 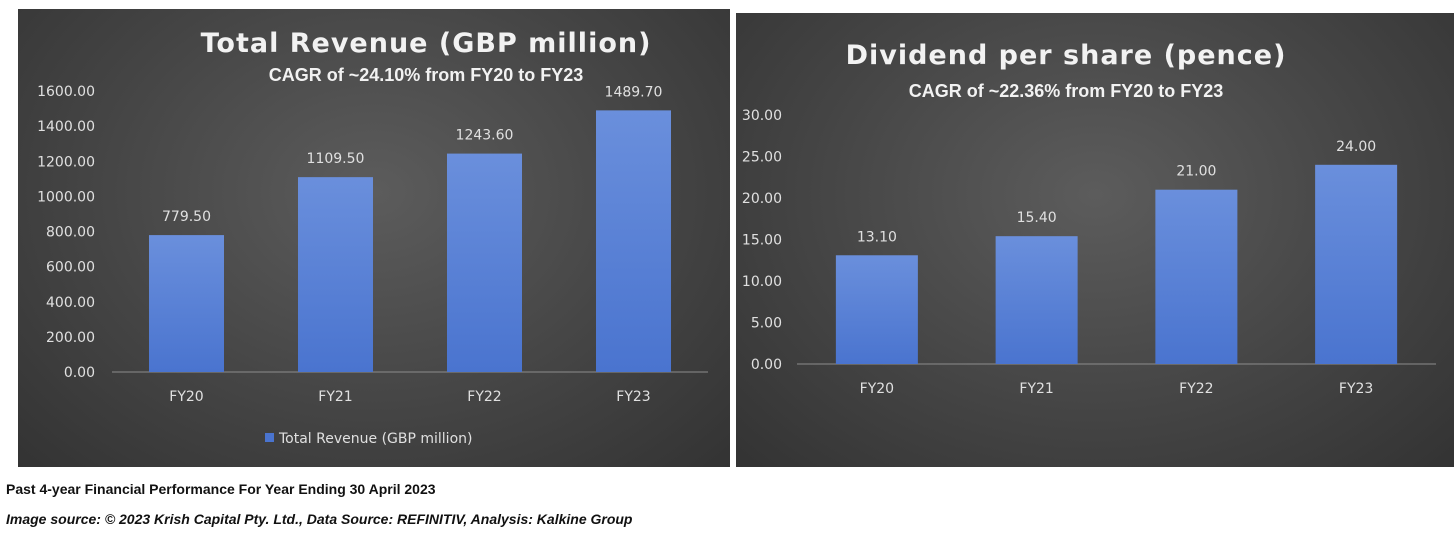 I want to click on y-tick-label: 10.00, so click(x=762, y=282).